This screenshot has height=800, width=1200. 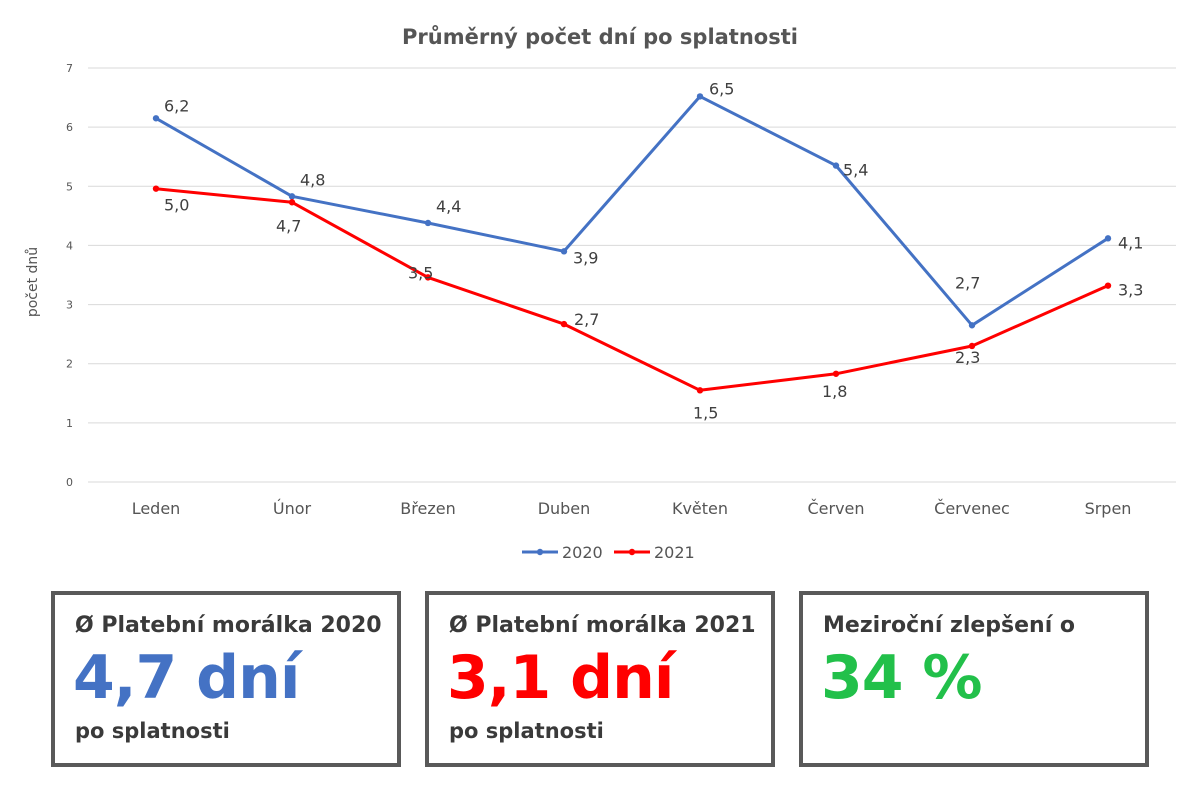 What do you see at coordinates (69, 127) in the screenshot?
I see `y-tick-label: 6` at bounding box center [69, 127].